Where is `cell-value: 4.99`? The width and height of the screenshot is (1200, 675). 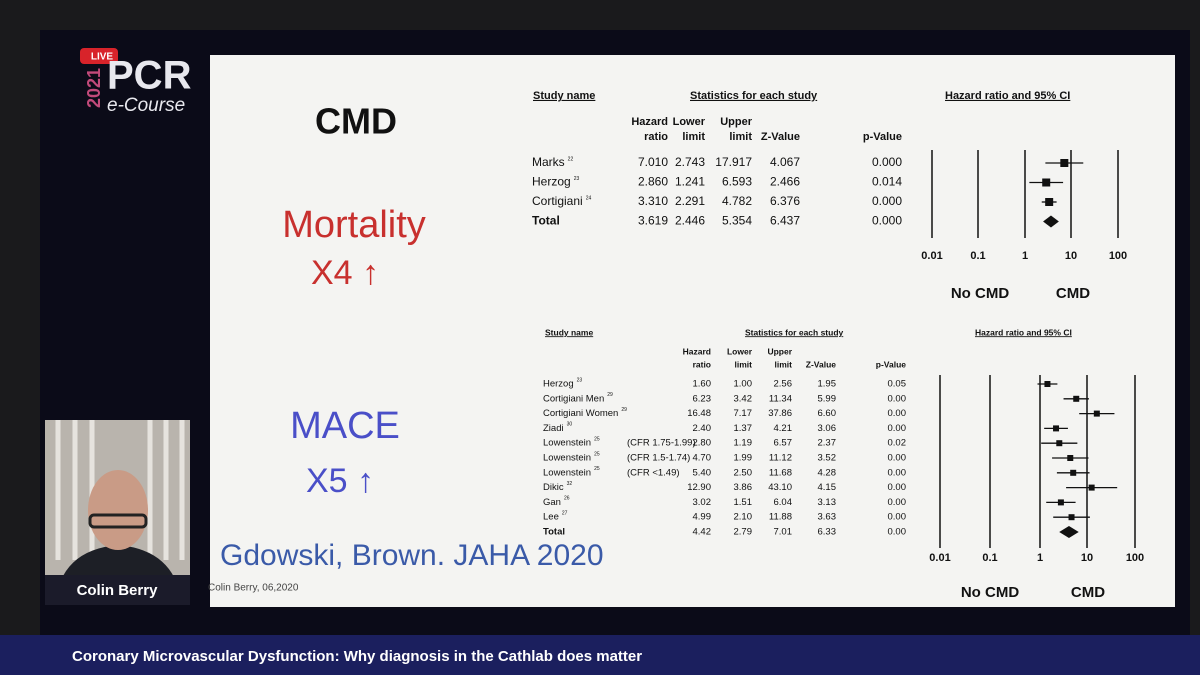 cell-value: 4.99 is located at coordinates (702, 517).